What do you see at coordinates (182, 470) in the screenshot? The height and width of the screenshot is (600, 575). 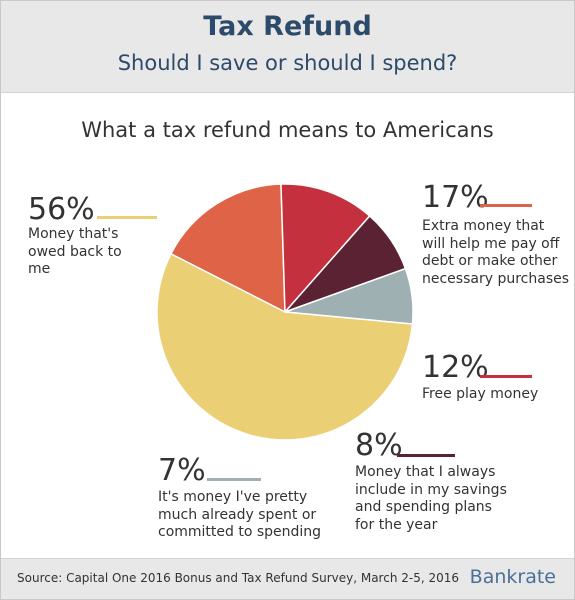 I see `slice-percent-spent: 7%` at bounding box center [182, 470].